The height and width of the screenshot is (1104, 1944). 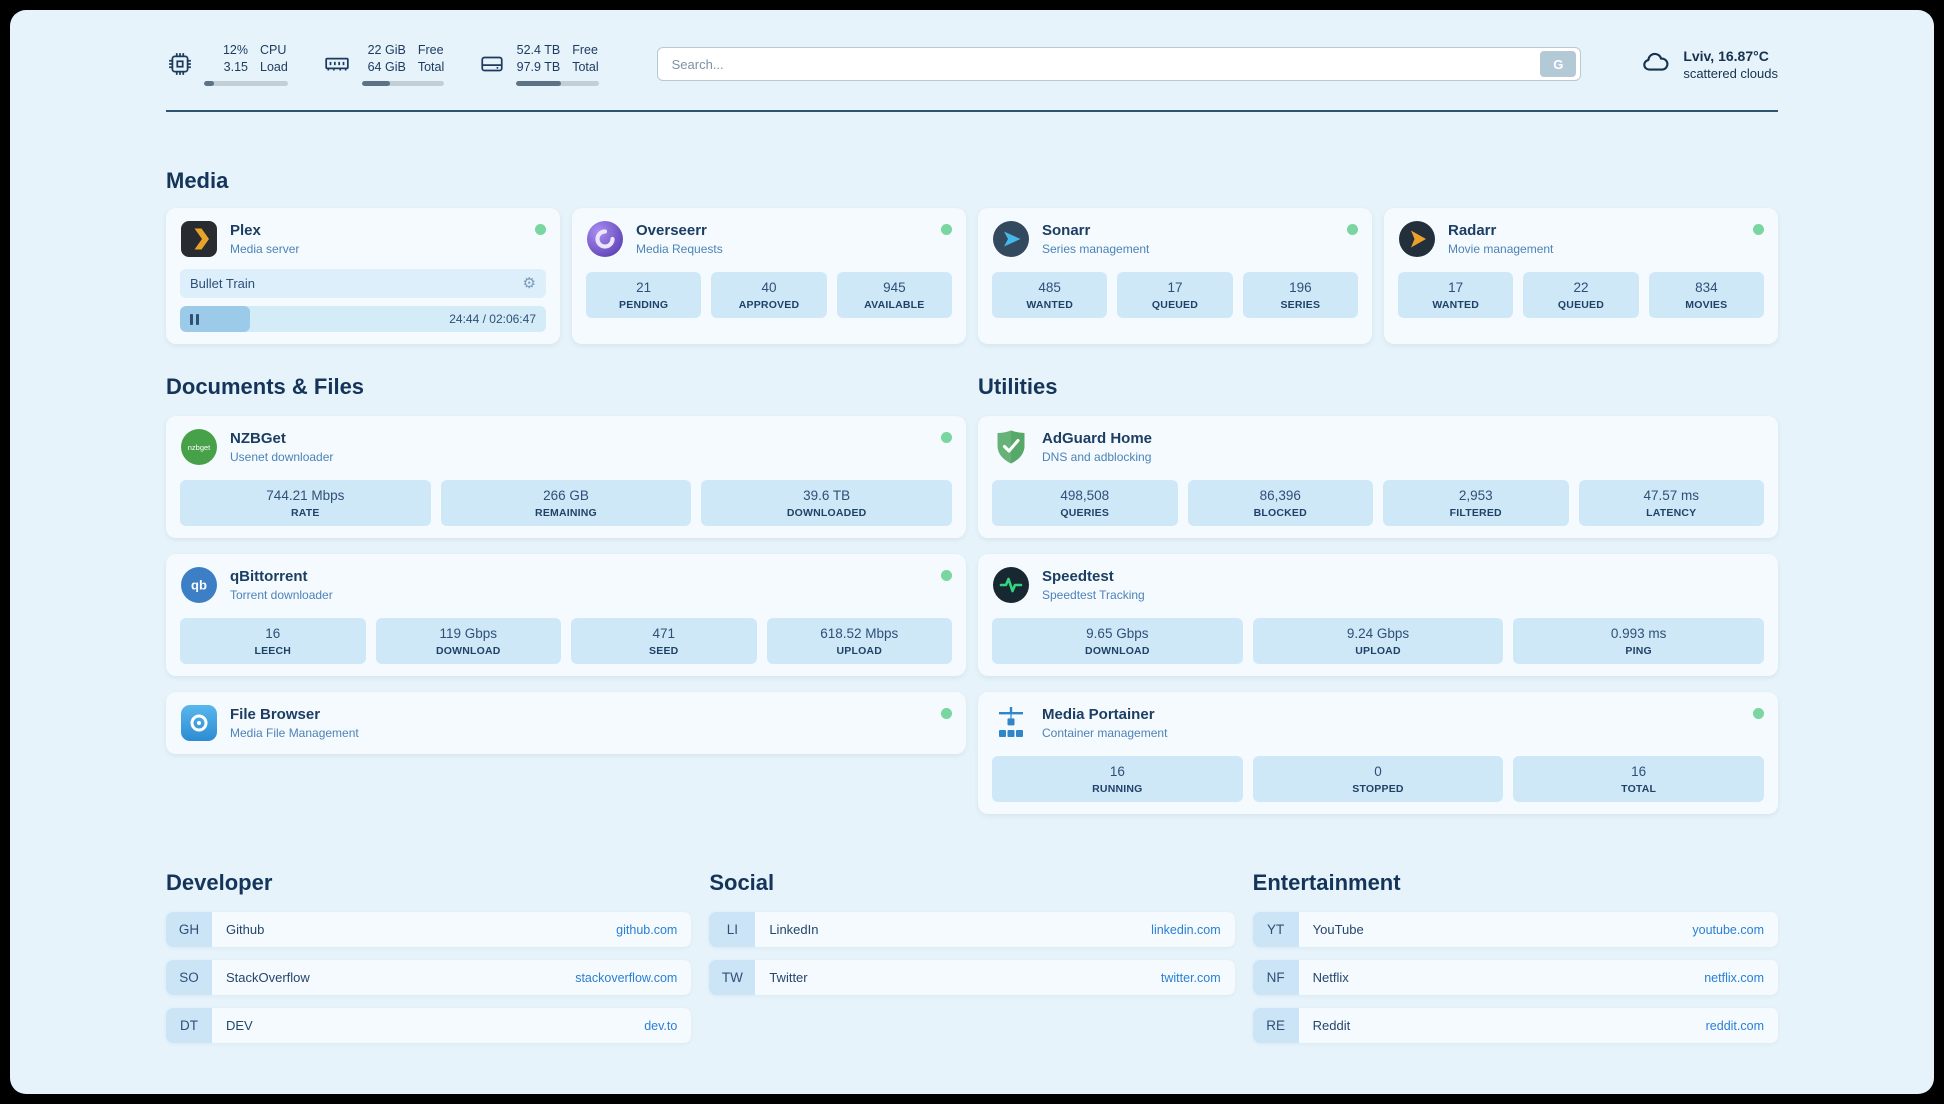 I want to click on disk-total-value: 97.9 TB, so click(x=538, y=67).